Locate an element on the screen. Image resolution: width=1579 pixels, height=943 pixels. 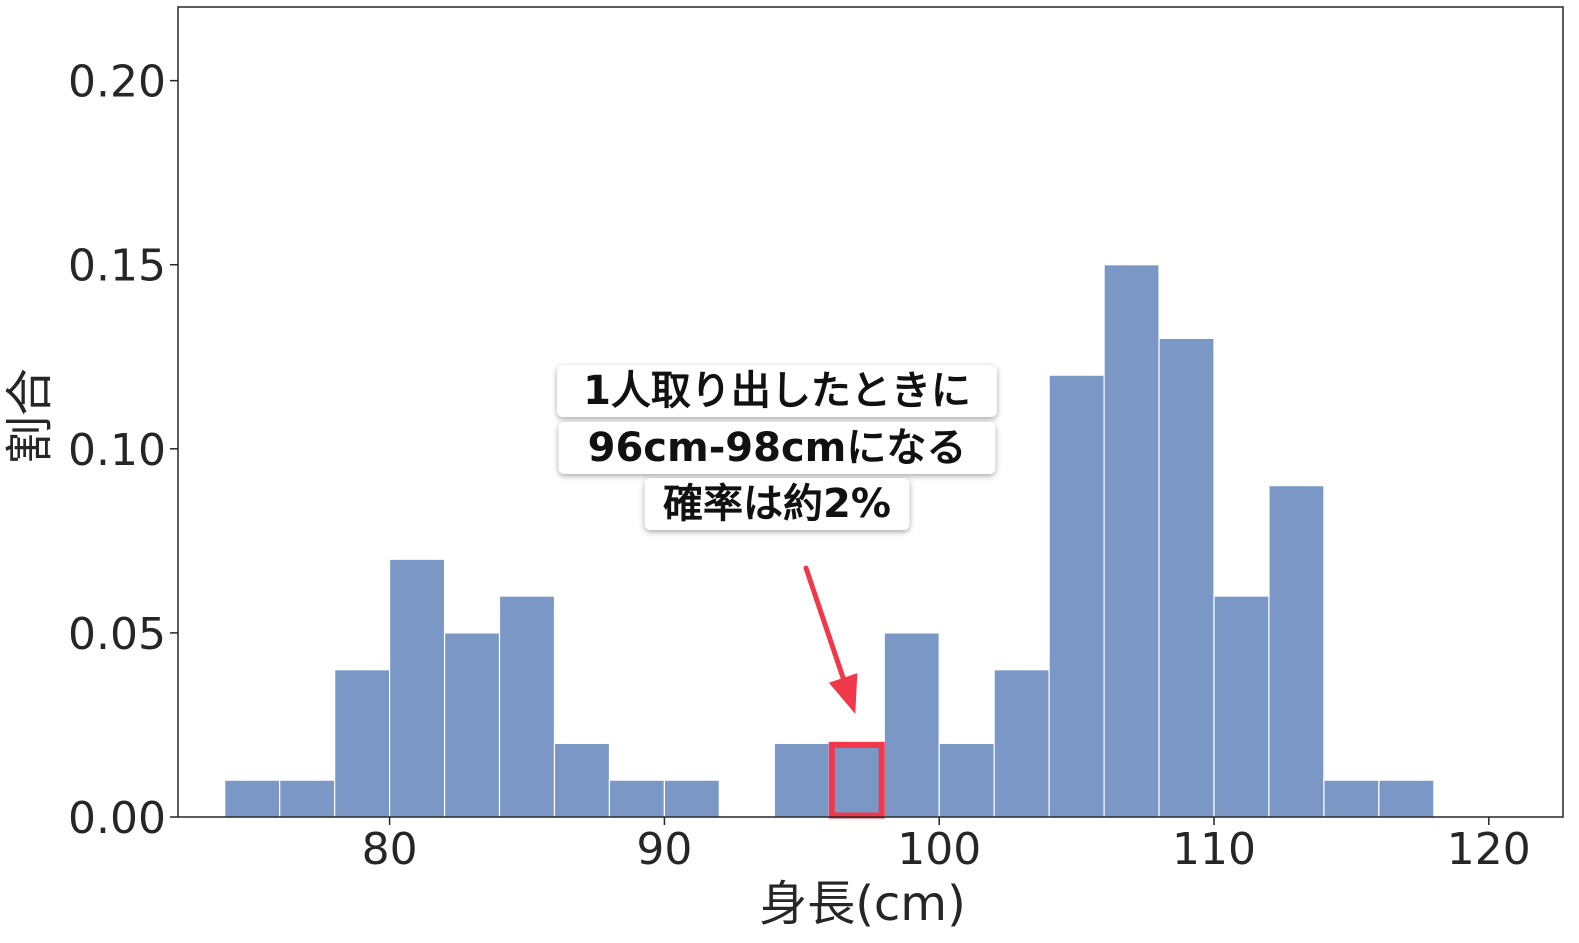
x-axis-ticks: 80 90 100 110 120 is located at coordinates (946, 846).